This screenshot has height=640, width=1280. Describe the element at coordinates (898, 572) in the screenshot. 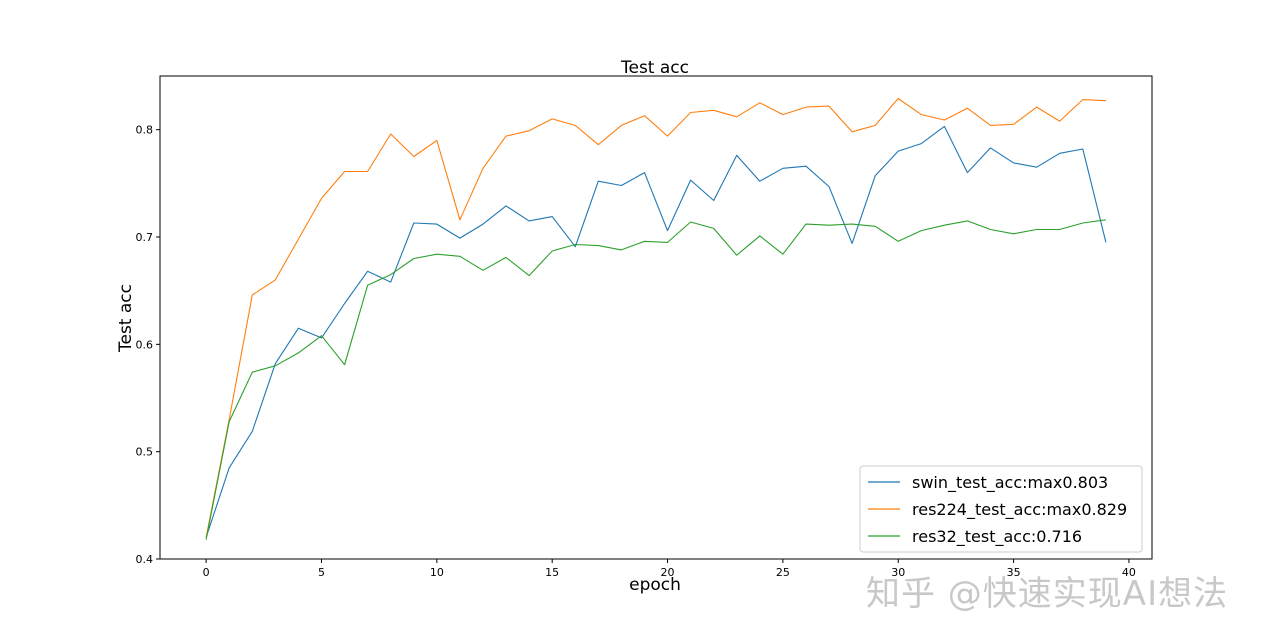

I see `x-tick-label: 30` at that location.